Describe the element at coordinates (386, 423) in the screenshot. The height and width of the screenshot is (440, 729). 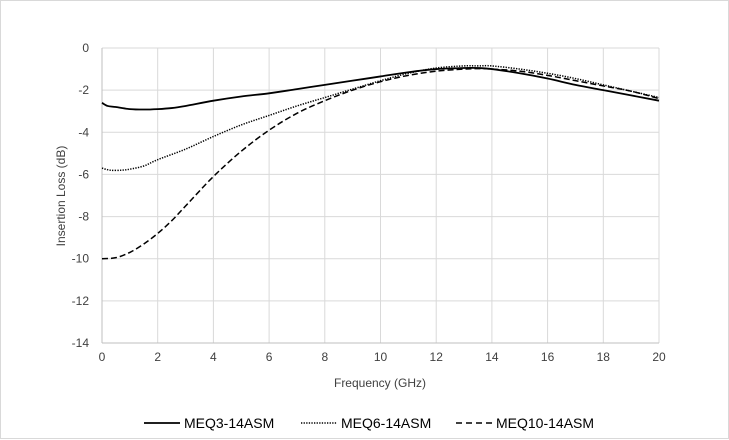
I see `legend-label-2: MEQ6-14ASM` at that location.